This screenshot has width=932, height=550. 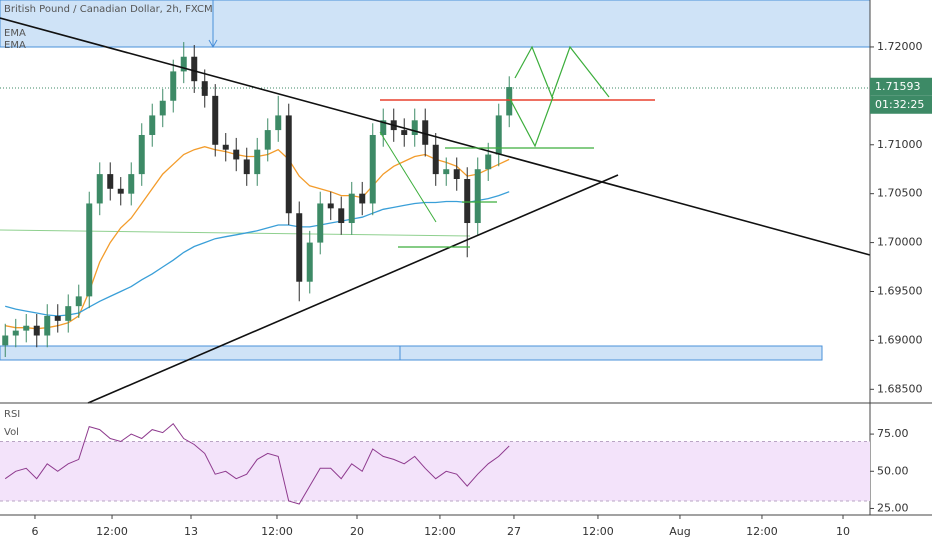 I want to click on x-tick-label: 6, so click(x=34, y=531).